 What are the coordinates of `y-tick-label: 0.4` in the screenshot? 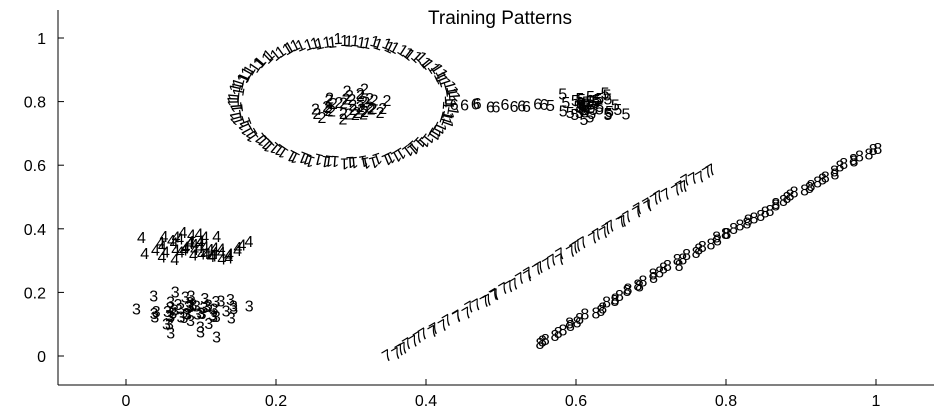 It's located at (35, 230).